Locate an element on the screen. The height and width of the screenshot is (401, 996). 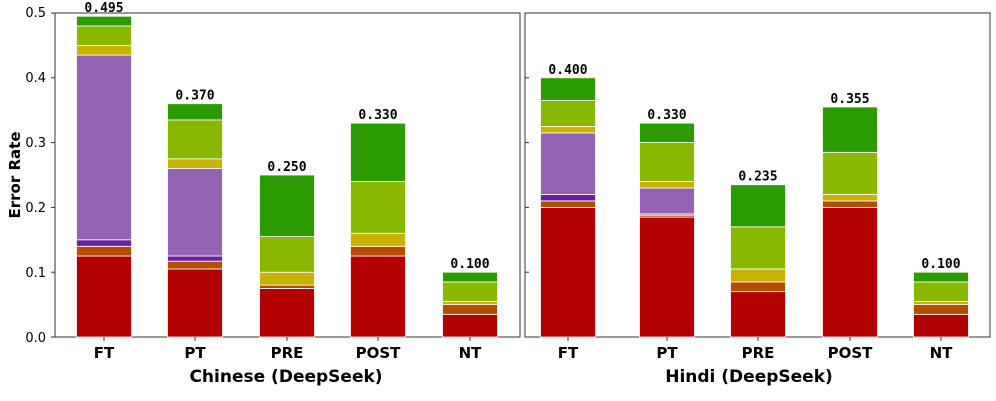
y-tick-label: 0.4 is located at coordinates (35, 78).